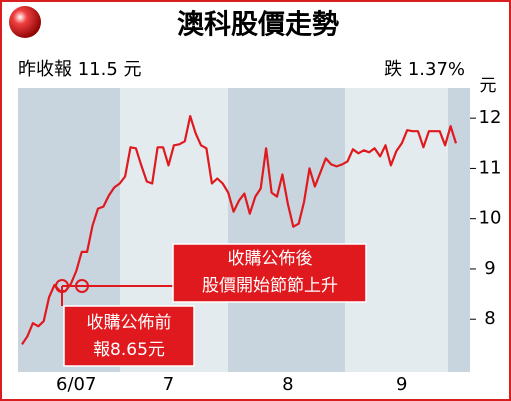 Image resolution: width=511 pixels, height=401 pixels. I want to click on x-tick-label: 8, so click(287, 384).